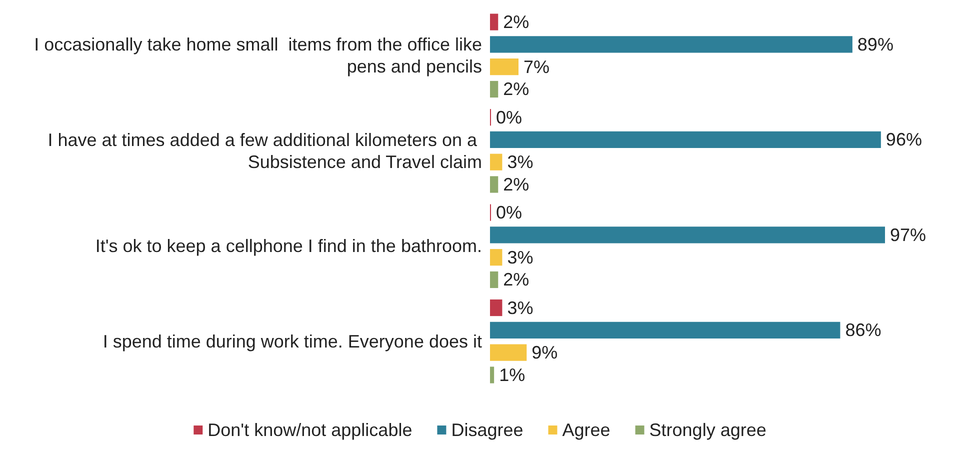 This screenshot has width=960, height=449. What do you see at coordinates (292, 341) in the screenshot?
I see `y-tick-label: I spend time during work time. Everyone does it` at bounding box center [292, 341].